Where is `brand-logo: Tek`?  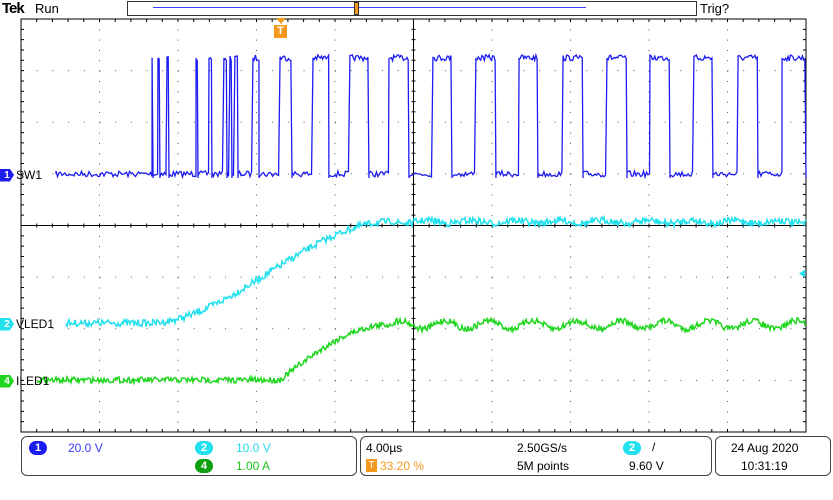
brand-logo: Tek is located at coordinates (13, 8).